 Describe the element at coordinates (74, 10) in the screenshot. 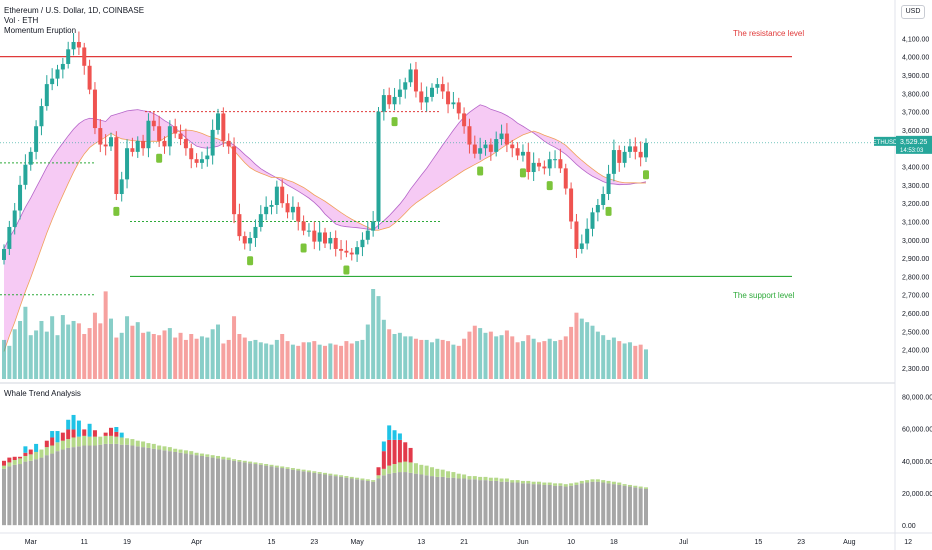

I see `symbol-title: Ethereum / U.S. Dollar, 1D, COINBASE` at that location.